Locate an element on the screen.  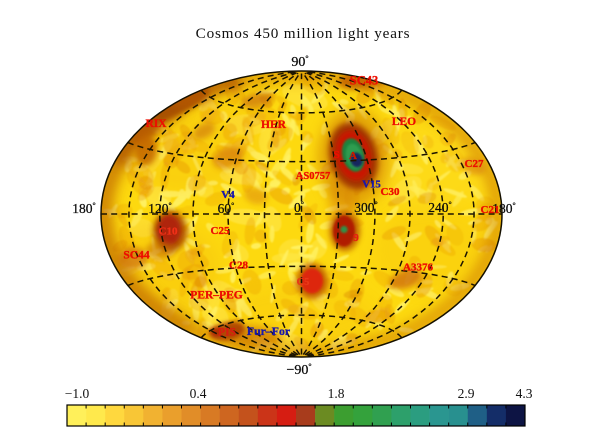
svg-text: −90° is located at coordinates (298, 370).